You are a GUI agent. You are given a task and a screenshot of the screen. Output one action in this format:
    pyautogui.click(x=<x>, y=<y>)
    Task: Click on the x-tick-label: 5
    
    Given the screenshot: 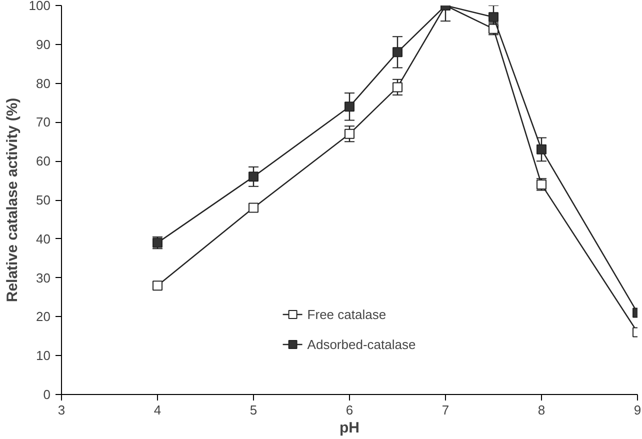 What is the action you would take?
    pyautogui.click(x=254, y=410)
    